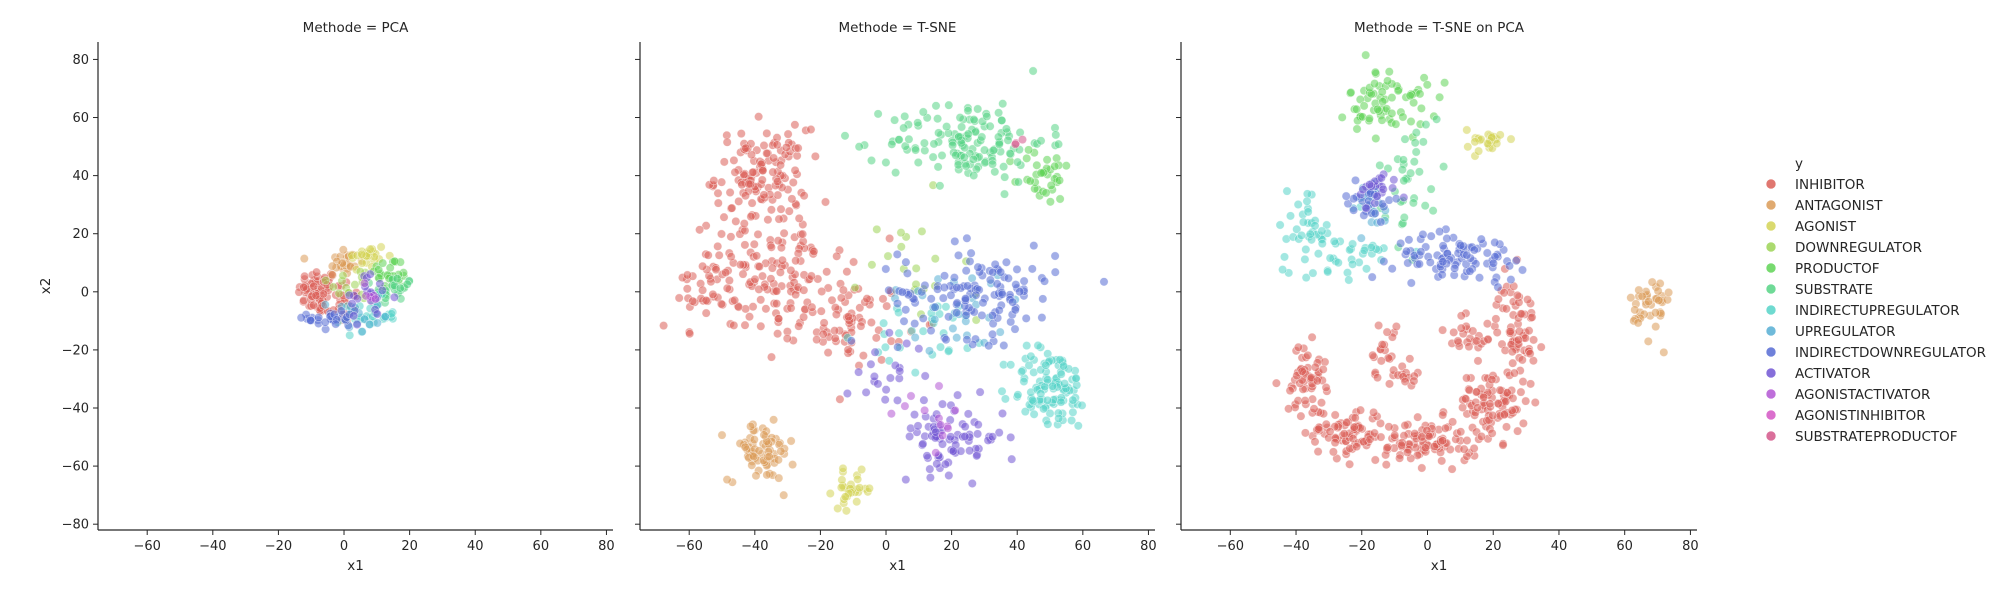 This screenshot has width=2000, height=600. What do you see at coordinates (1822, 269) in the screenshot?
I see `legend-item: PRODUCTOF` at bounding box center [1822, 269].